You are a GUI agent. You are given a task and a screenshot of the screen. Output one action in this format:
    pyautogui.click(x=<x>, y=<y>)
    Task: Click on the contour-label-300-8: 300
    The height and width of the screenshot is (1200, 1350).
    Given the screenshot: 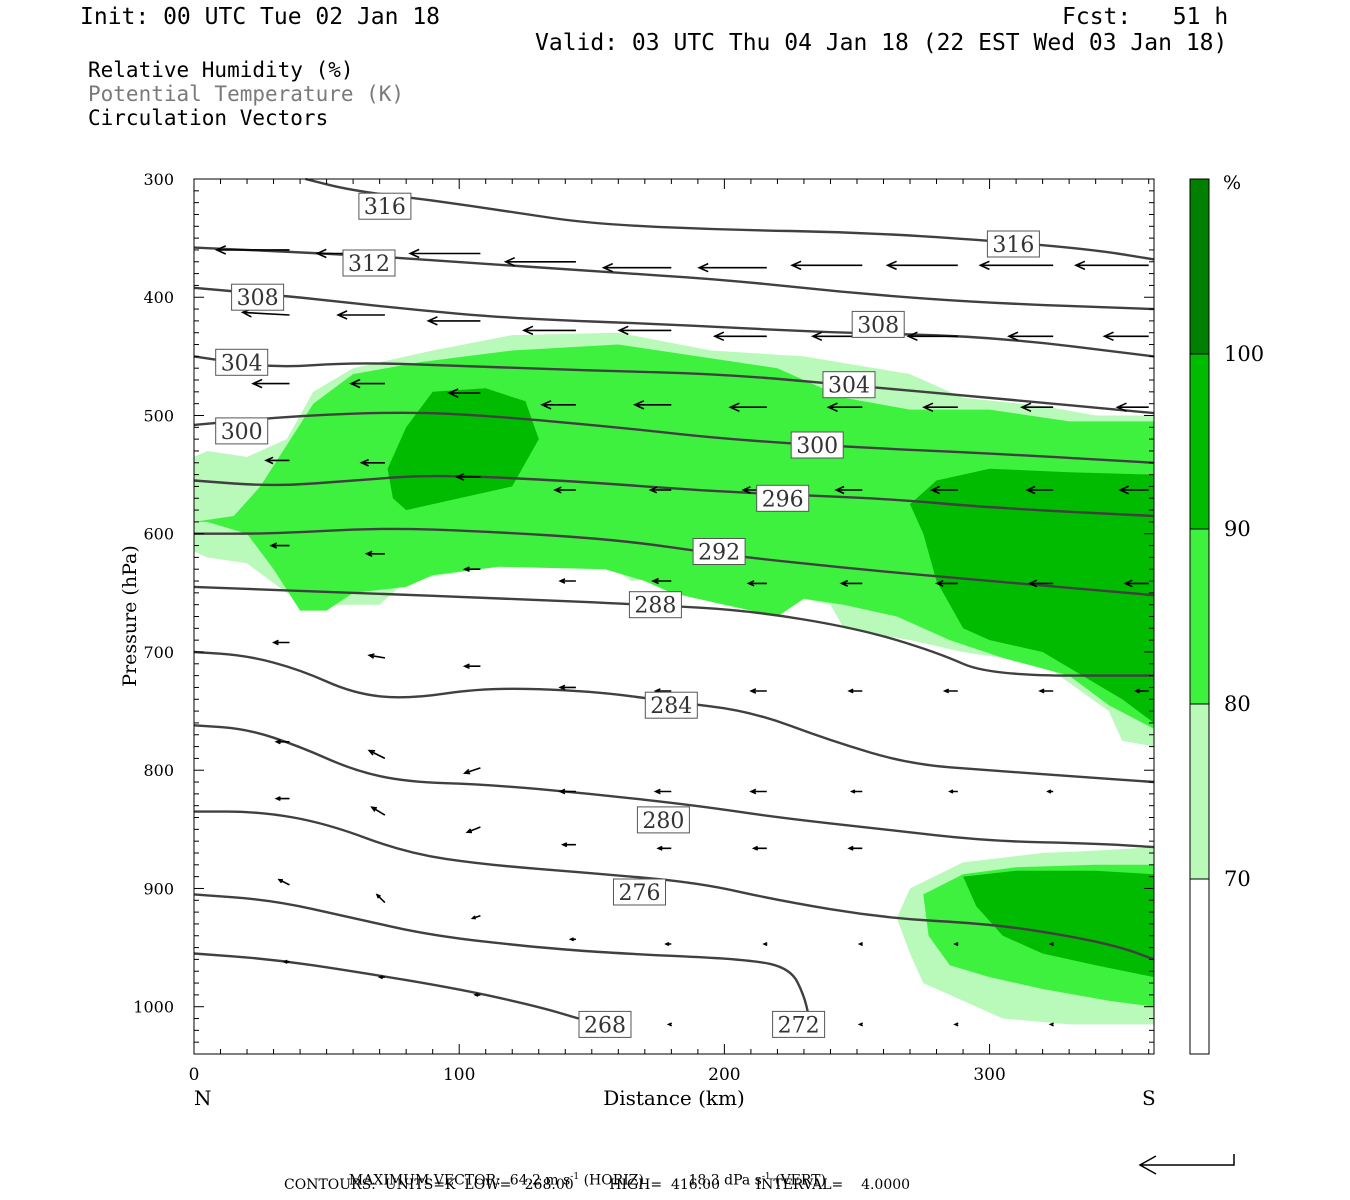 What is the action you would take?
    pyautogui.click(x=817, y=445)
    